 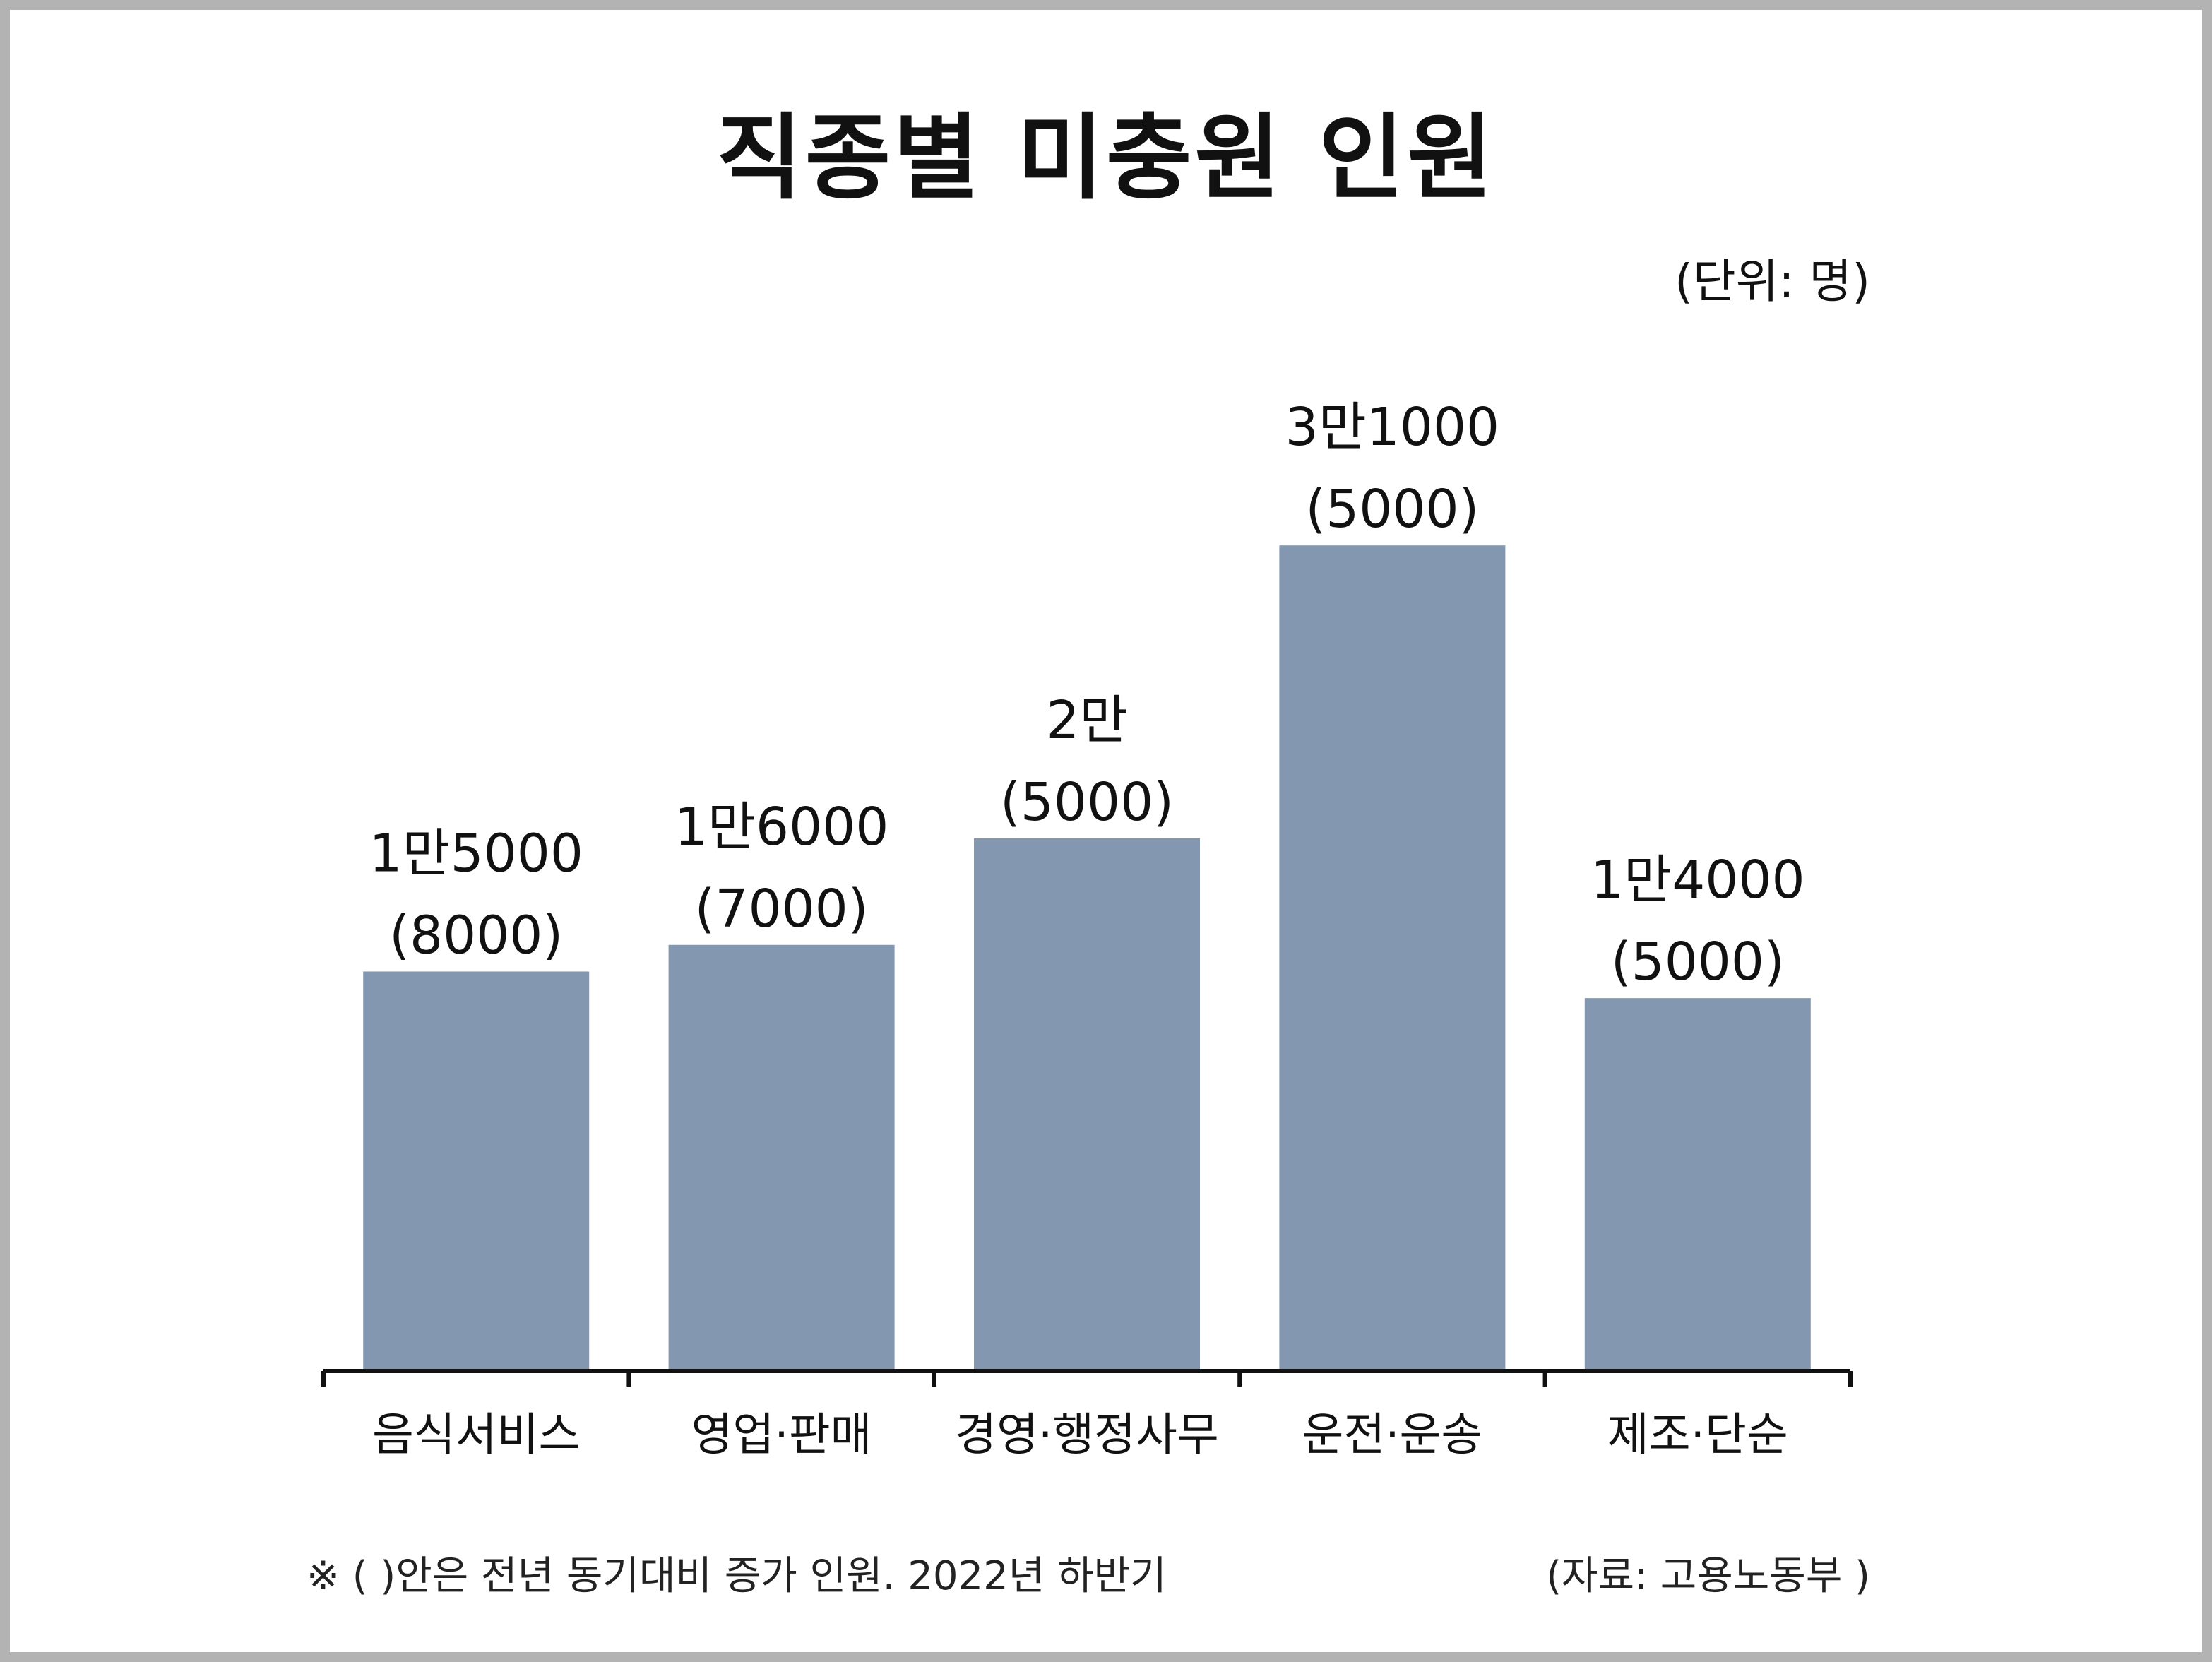 What do you see at coordinates (1392, 1435) in the screenshot?
I see `x-tick-label: 운전·운송` at bounding box center [1392, 1435].